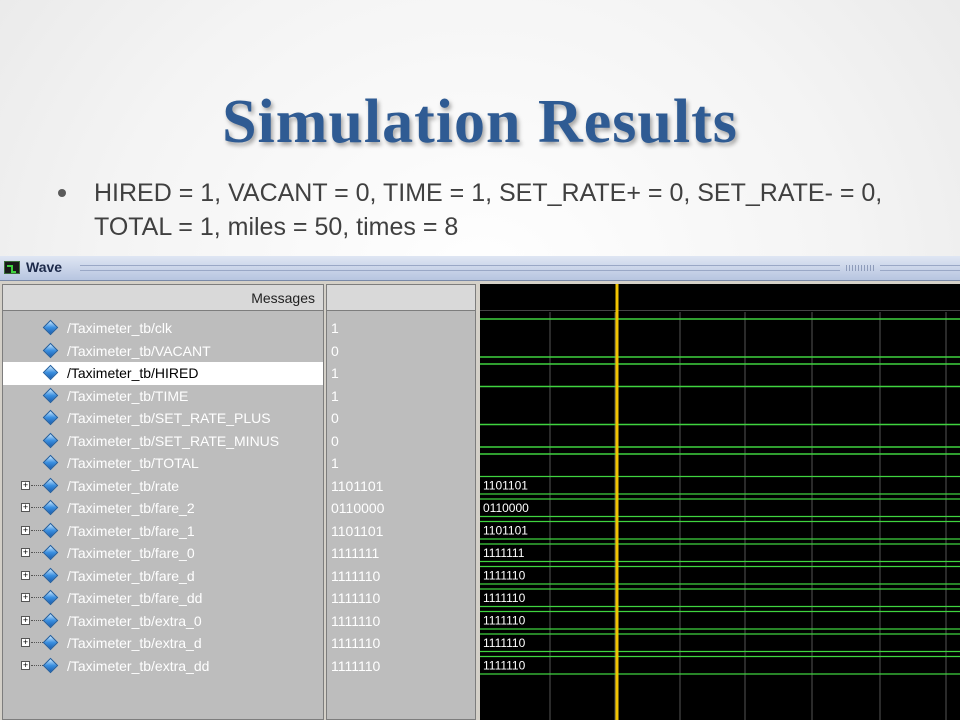 The width and height of the screenshot is (960, 720). I want to click on signal-row: /Taximeter_tb/clk, so click(163, 328).